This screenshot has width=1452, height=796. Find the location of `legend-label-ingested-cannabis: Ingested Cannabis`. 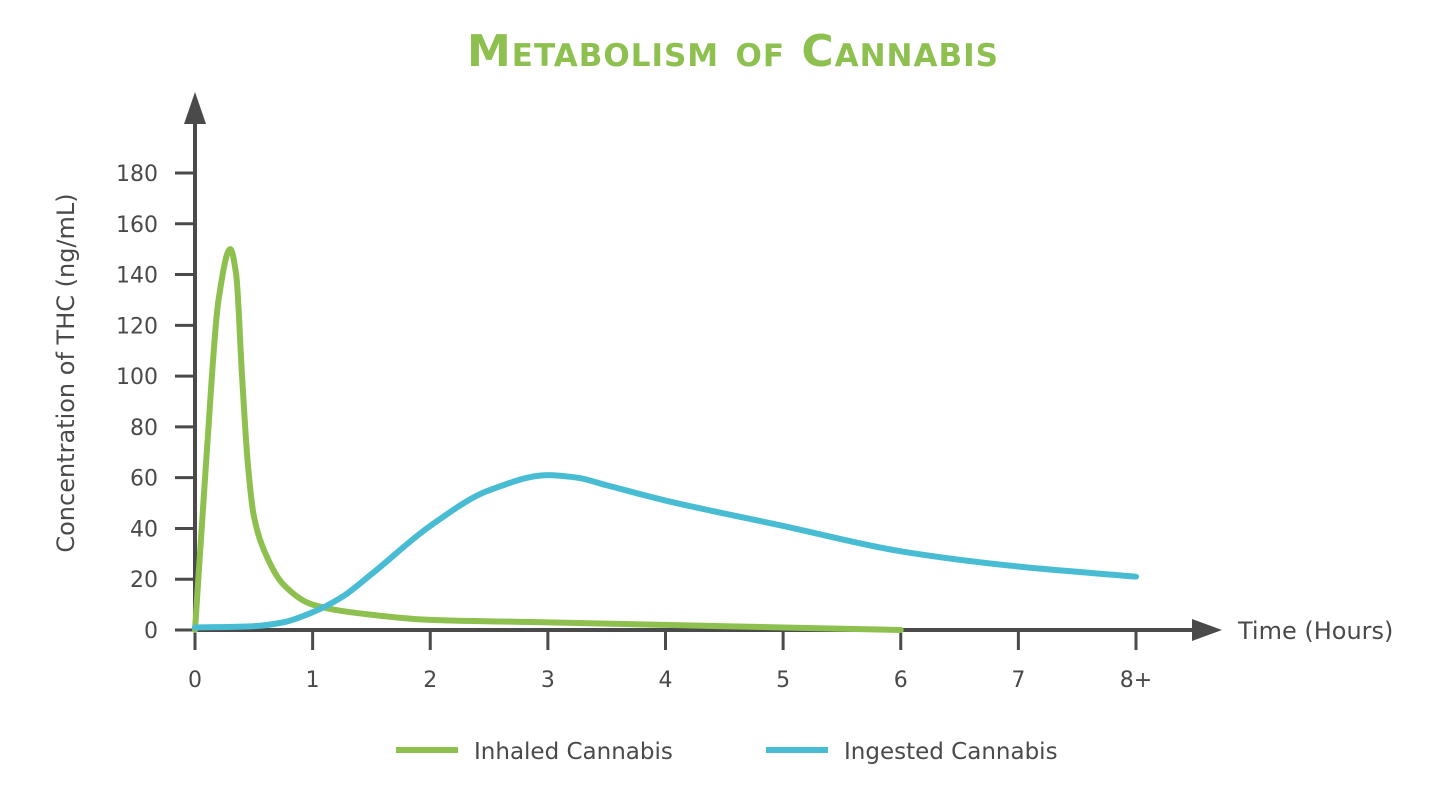

legend-label-ingested-cannabis: Ingested Cannabis is located at coordinates (951, 752).